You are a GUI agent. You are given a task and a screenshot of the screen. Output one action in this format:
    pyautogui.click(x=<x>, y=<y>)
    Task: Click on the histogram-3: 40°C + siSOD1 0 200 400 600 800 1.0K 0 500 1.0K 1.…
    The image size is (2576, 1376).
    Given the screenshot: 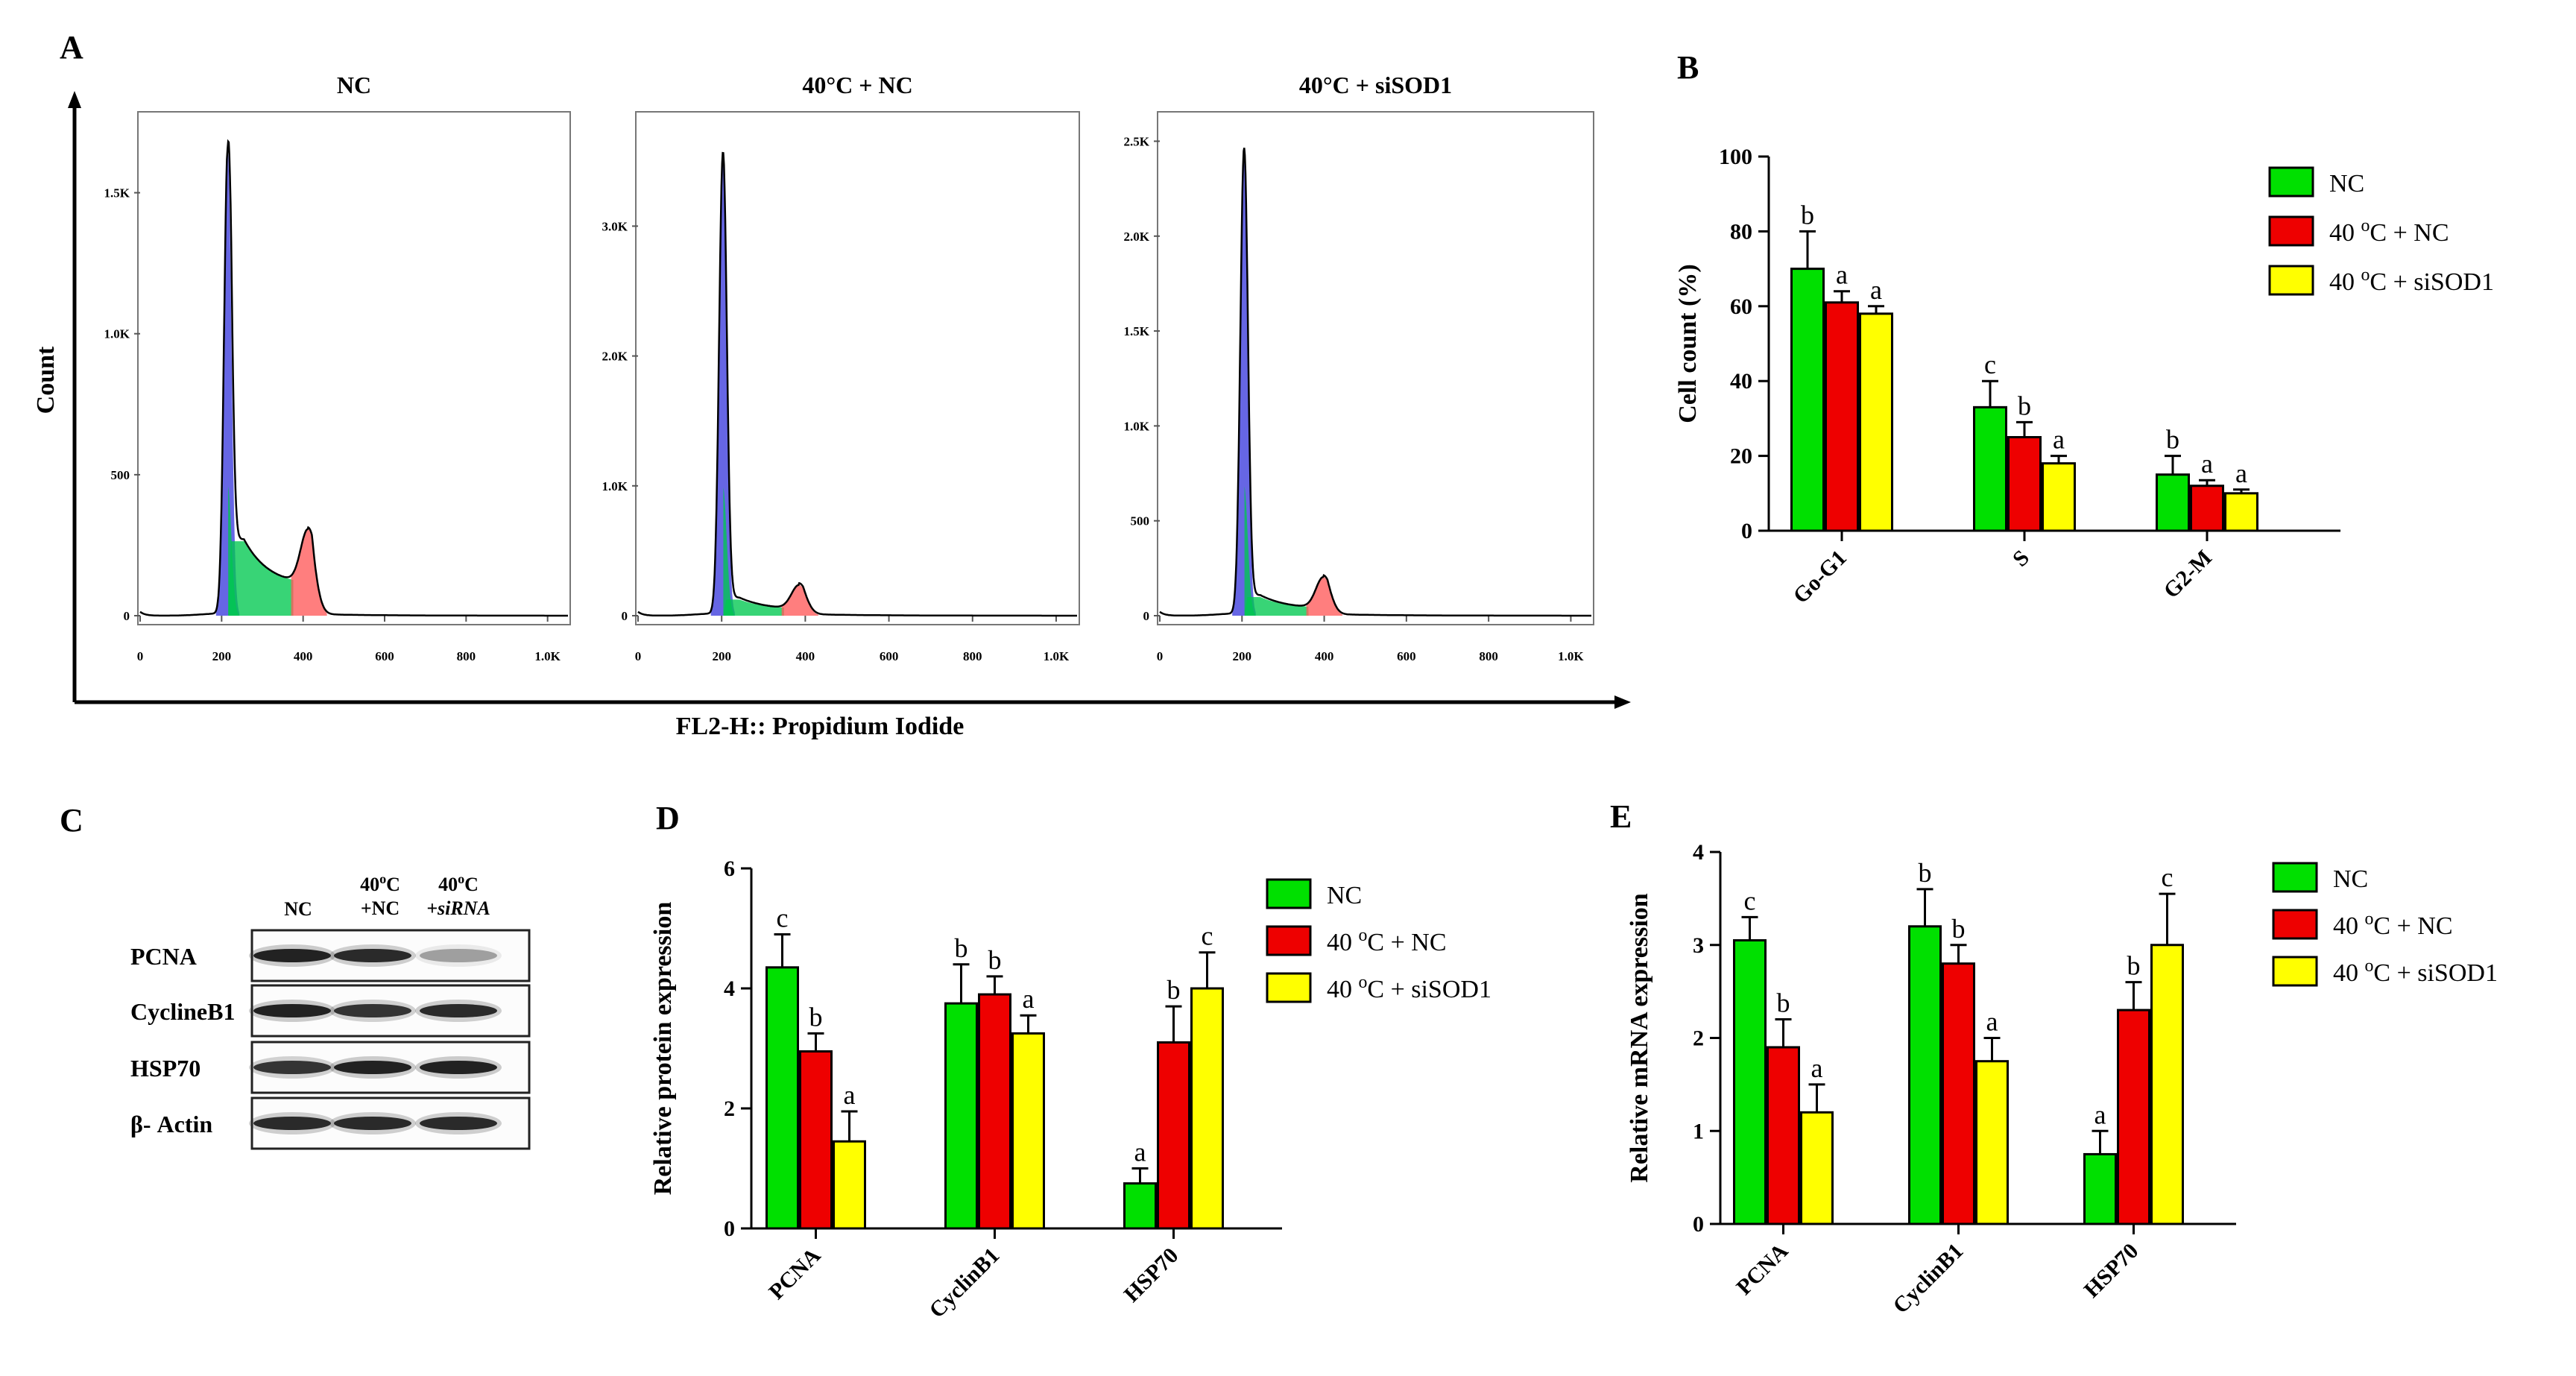 What is the action you would take?
    pyautogui.click(x=1359, y=368)
    